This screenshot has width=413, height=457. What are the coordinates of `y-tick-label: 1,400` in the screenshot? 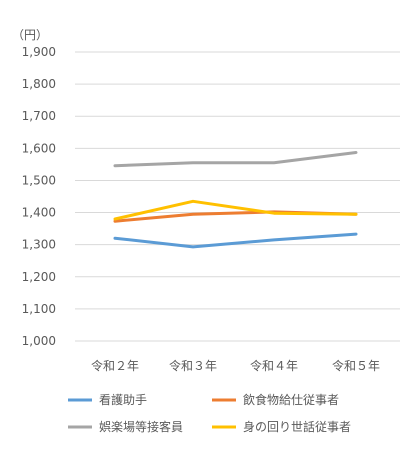 It's located at (39, 213).